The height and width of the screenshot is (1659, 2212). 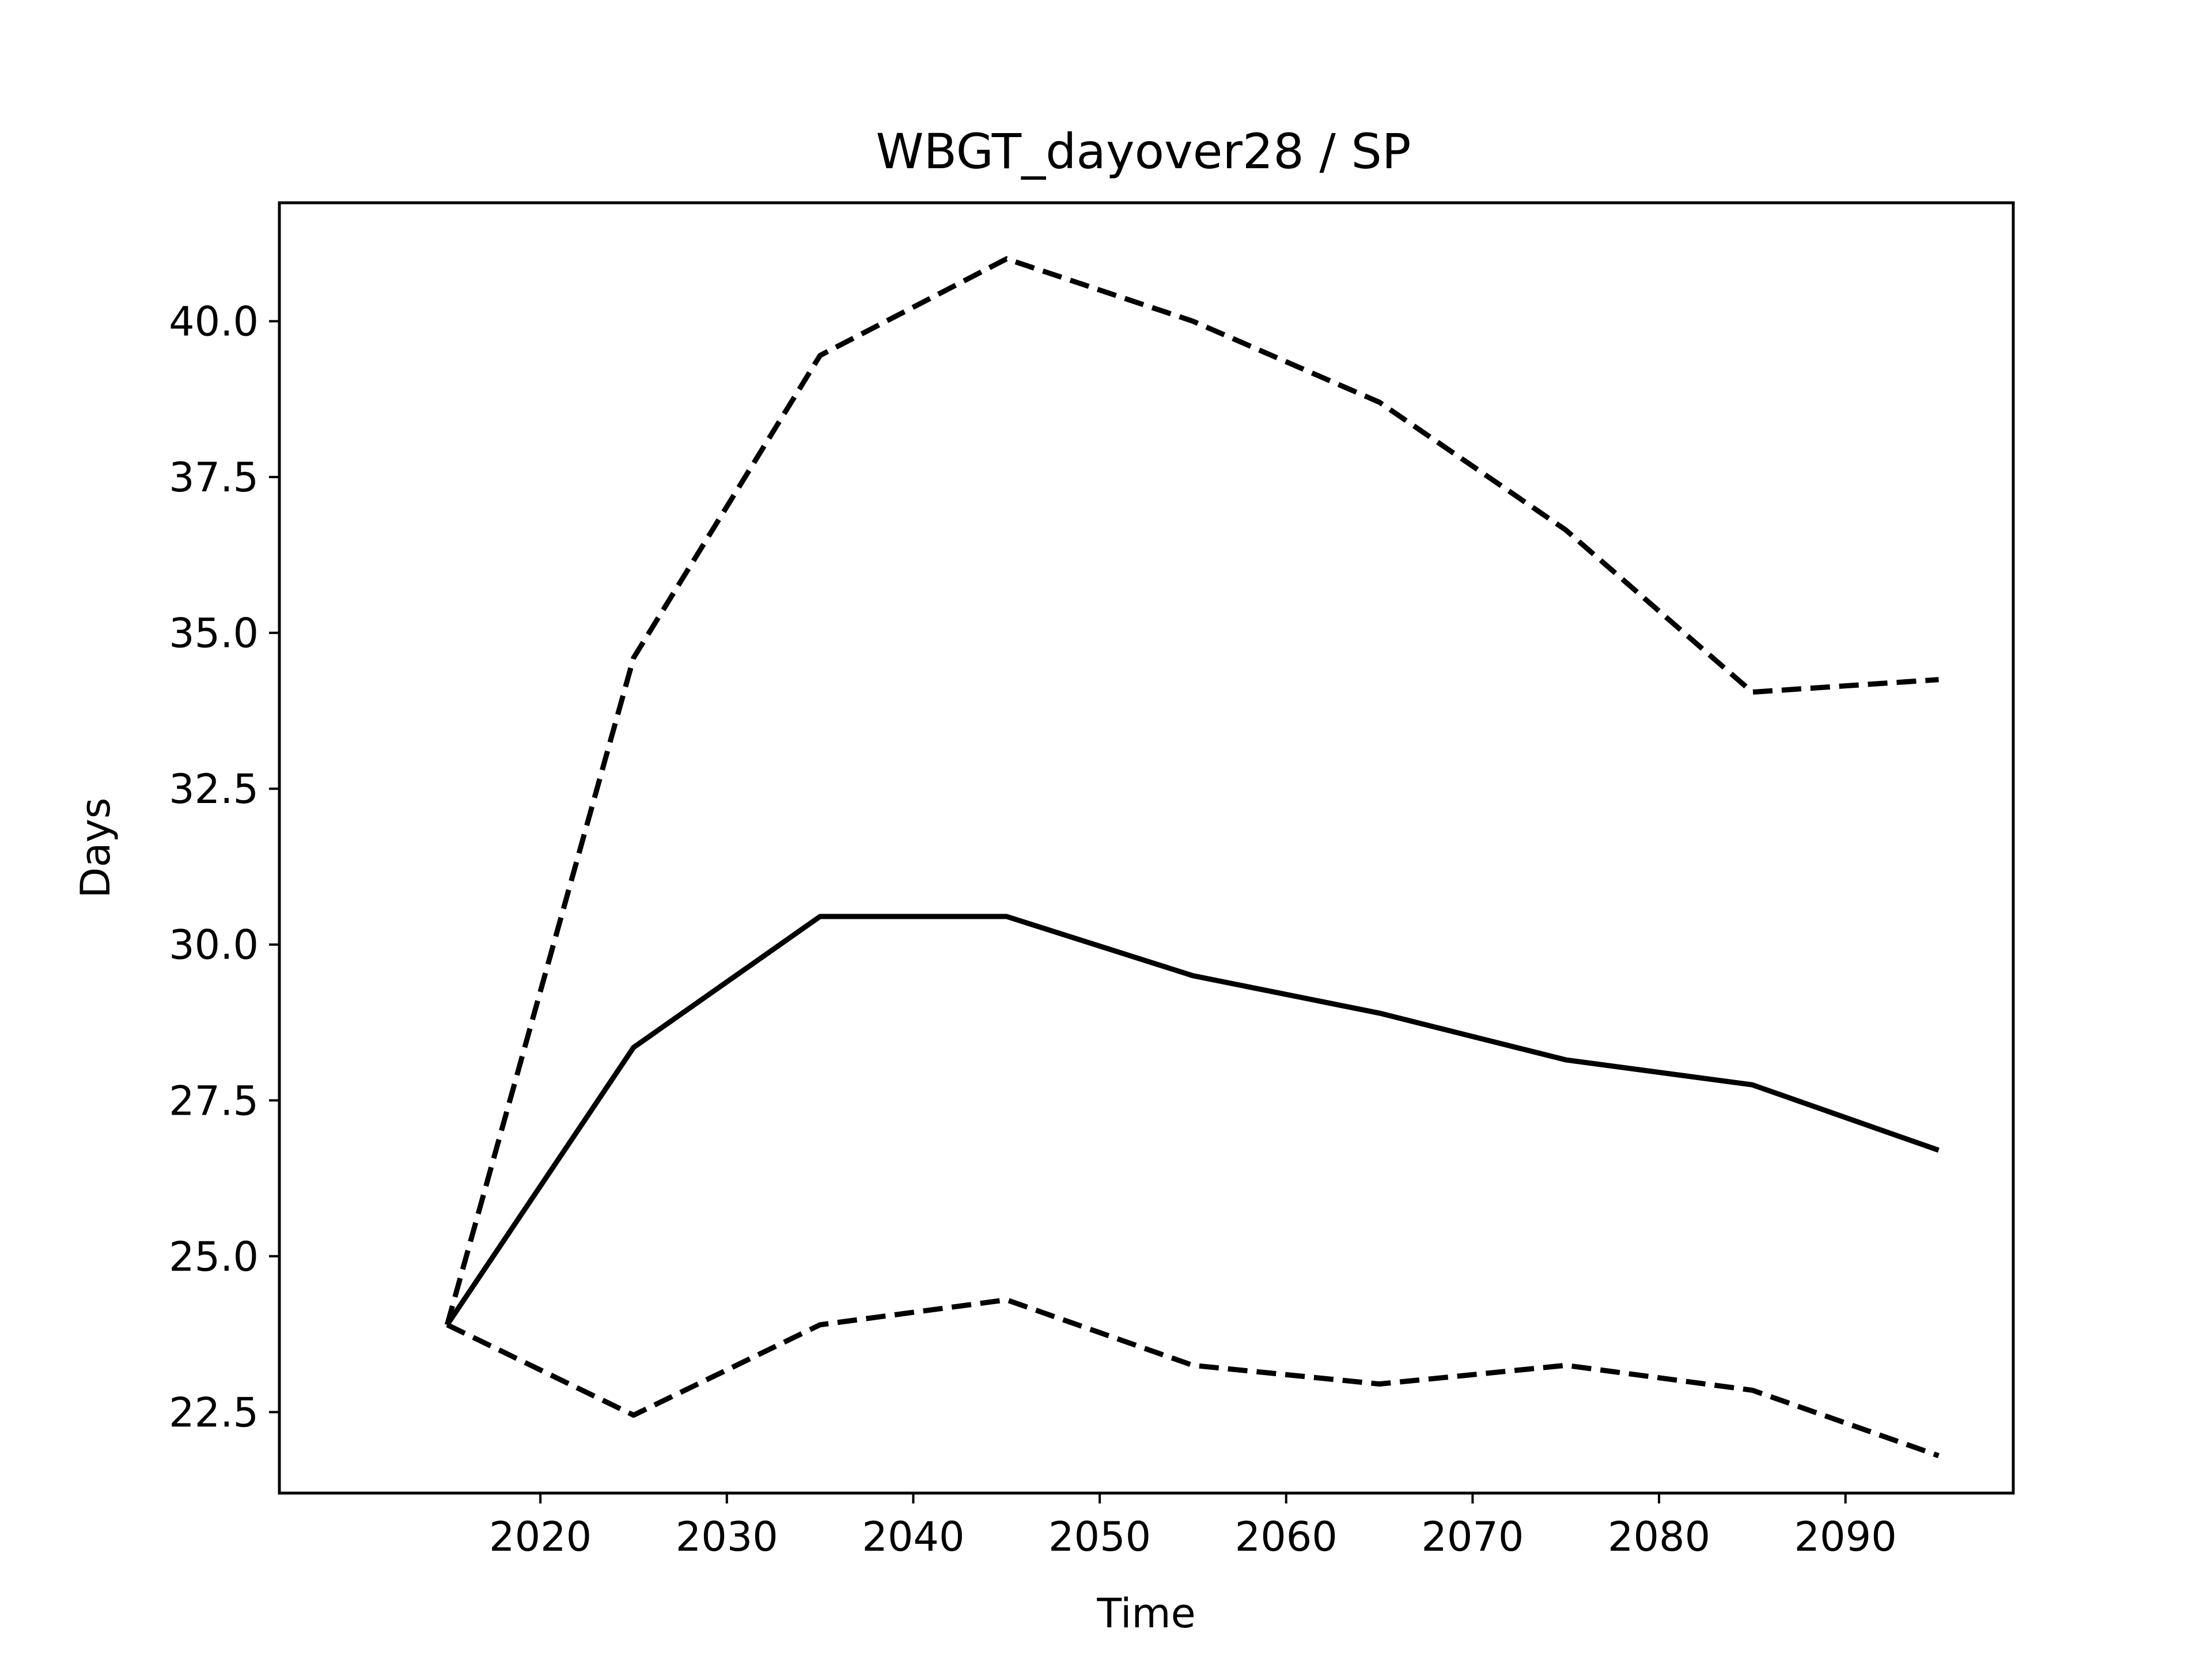 I want to click on y-tick-label: 27.5, so click(x=214, y=1100).